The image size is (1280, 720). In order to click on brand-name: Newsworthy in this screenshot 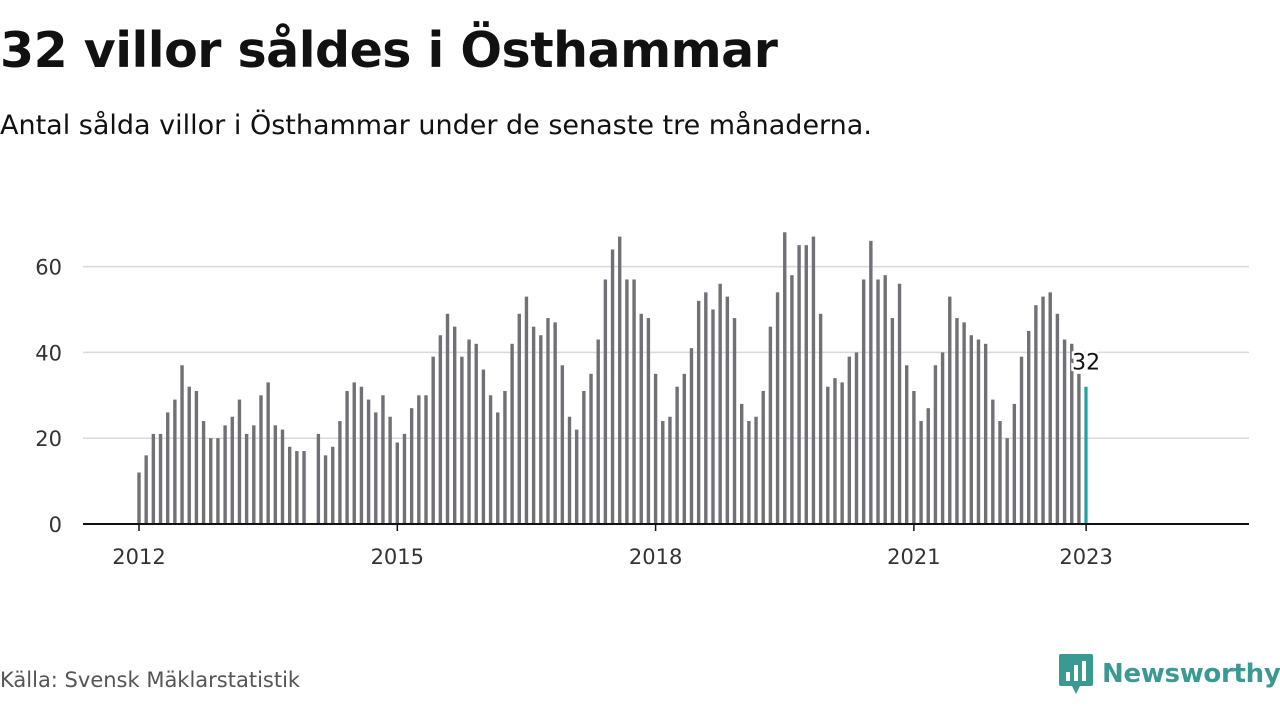, I will do `click(1191, 674)`.